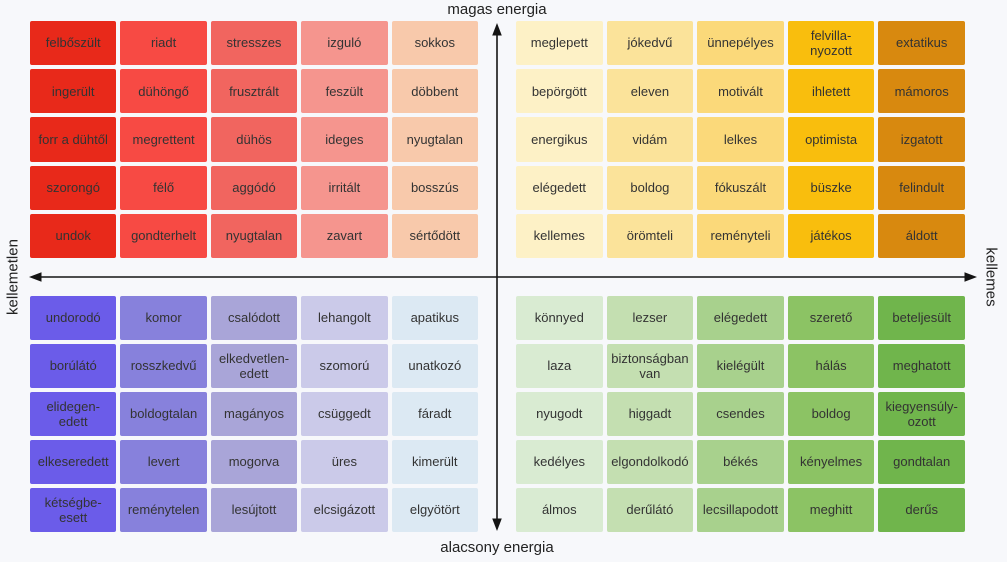  Describe the element at coordinates (254, 43) in the screenshot. I see `emotion-cell: stresszes` at that location.